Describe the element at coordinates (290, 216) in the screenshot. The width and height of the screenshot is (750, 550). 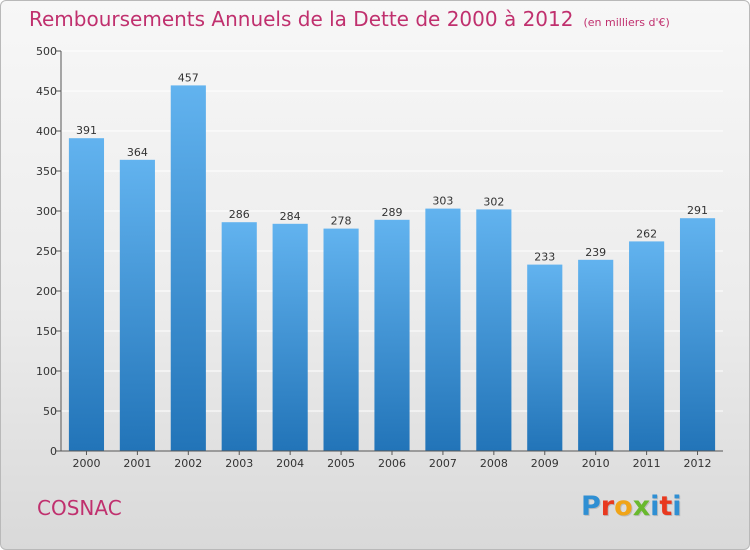
I see `value-label: 284` at that location.